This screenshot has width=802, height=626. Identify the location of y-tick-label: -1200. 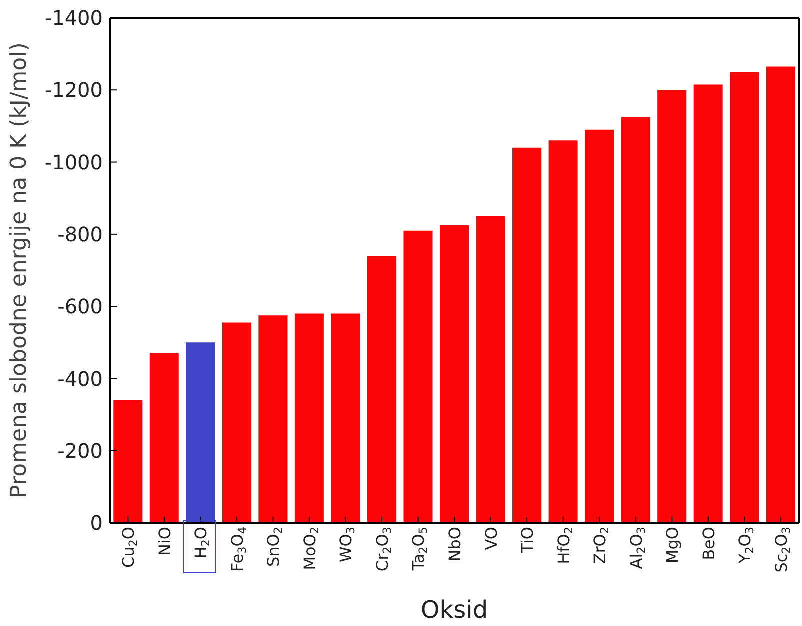
(73, 90).